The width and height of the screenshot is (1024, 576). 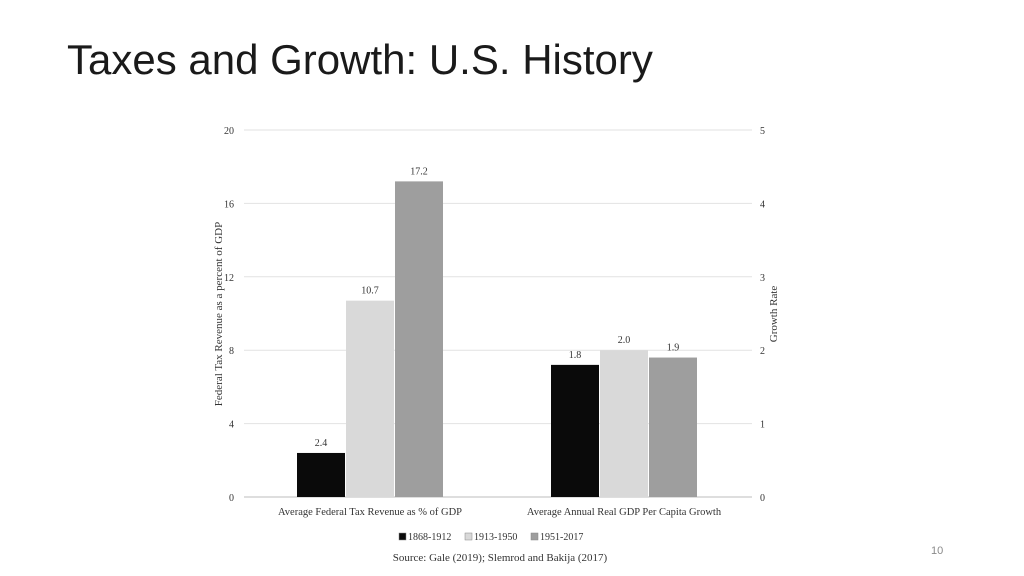 What do you see at coordinates (762, 425) in the screenshot?
I see `right-tick-label: 1` at bounding box center [762, 425].